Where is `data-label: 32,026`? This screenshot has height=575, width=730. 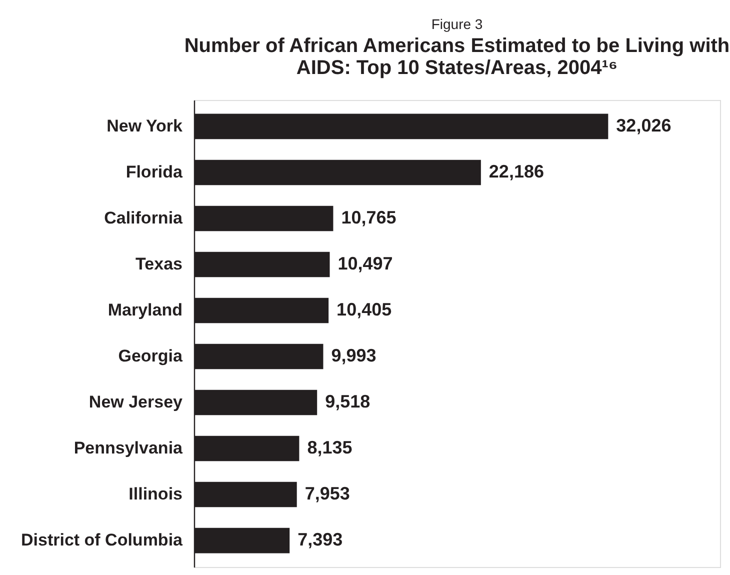 data-label: 32,026 is located at coordinates (644, 125).